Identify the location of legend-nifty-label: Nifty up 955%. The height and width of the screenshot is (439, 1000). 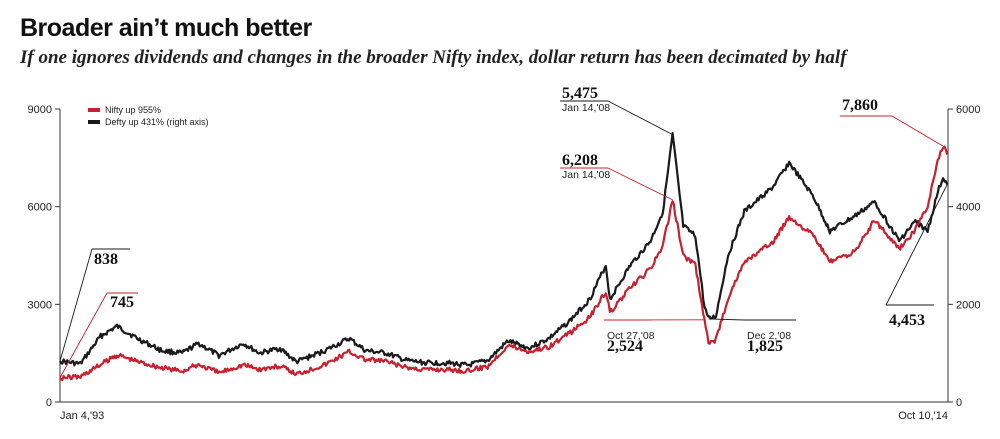
(133, 110).